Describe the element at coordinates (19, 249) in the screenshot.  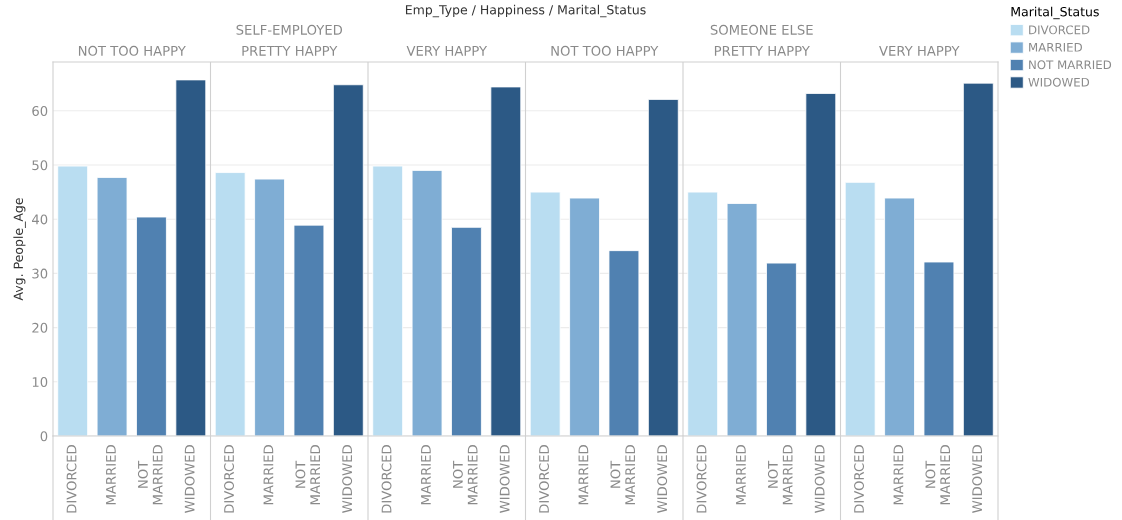
I see `y-axis-title: Avg. People_Age` at that location.